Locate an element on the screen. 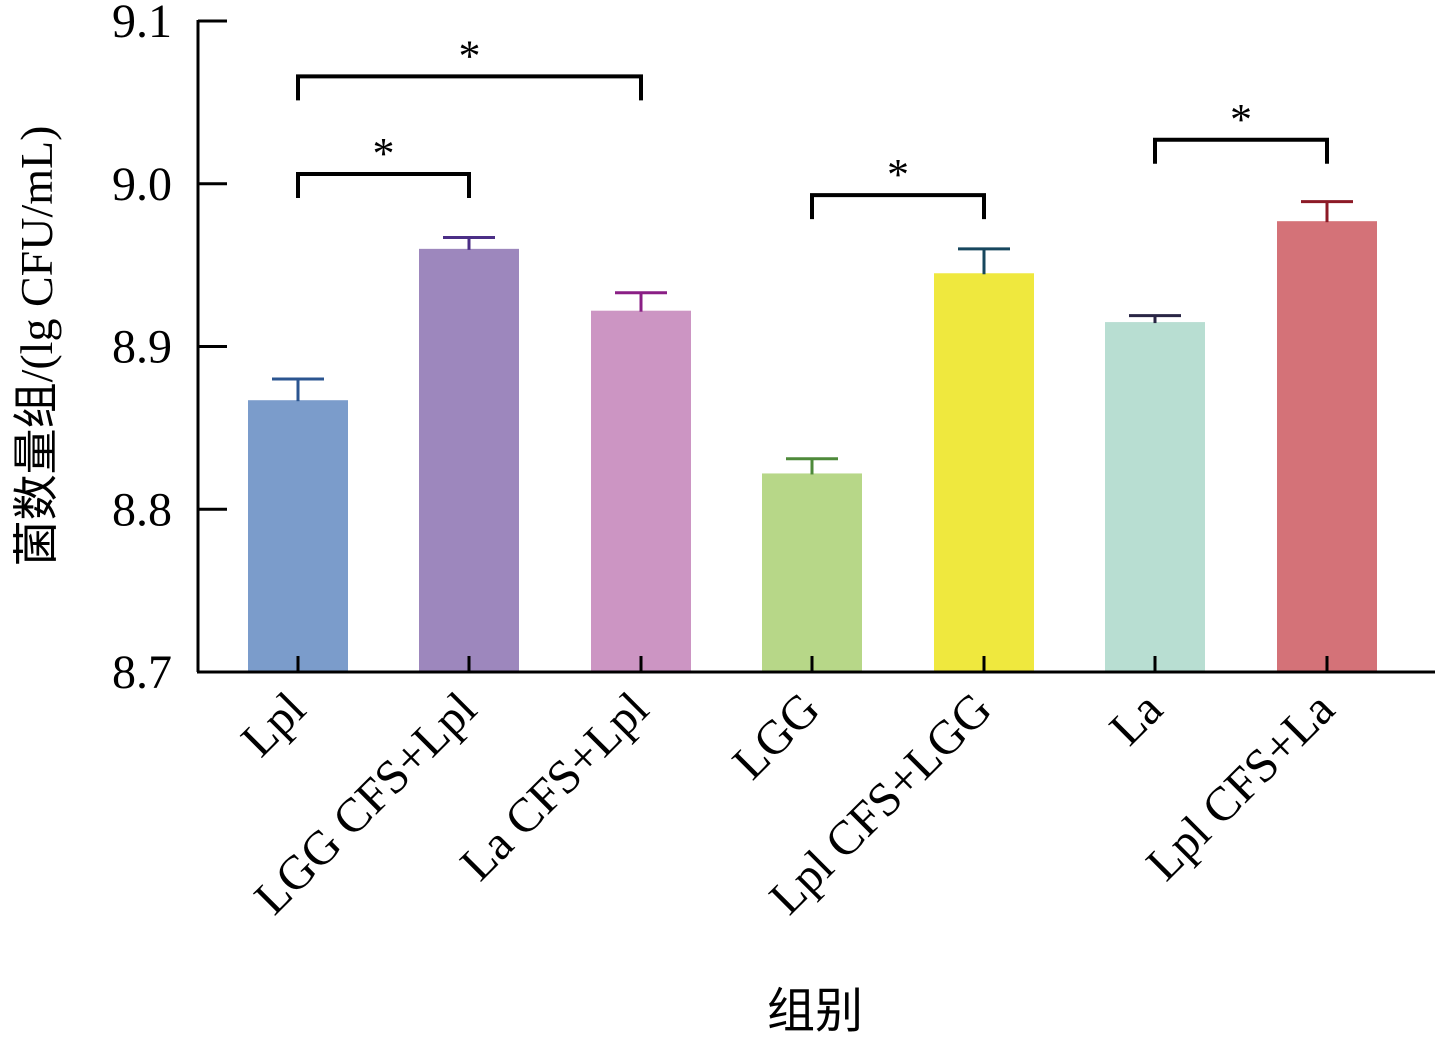 The height and width of the screenshot is (1037, 1435). y-axis-label: 菌数量组/(lg CFU/mL) is located at coordinates (36, 346).